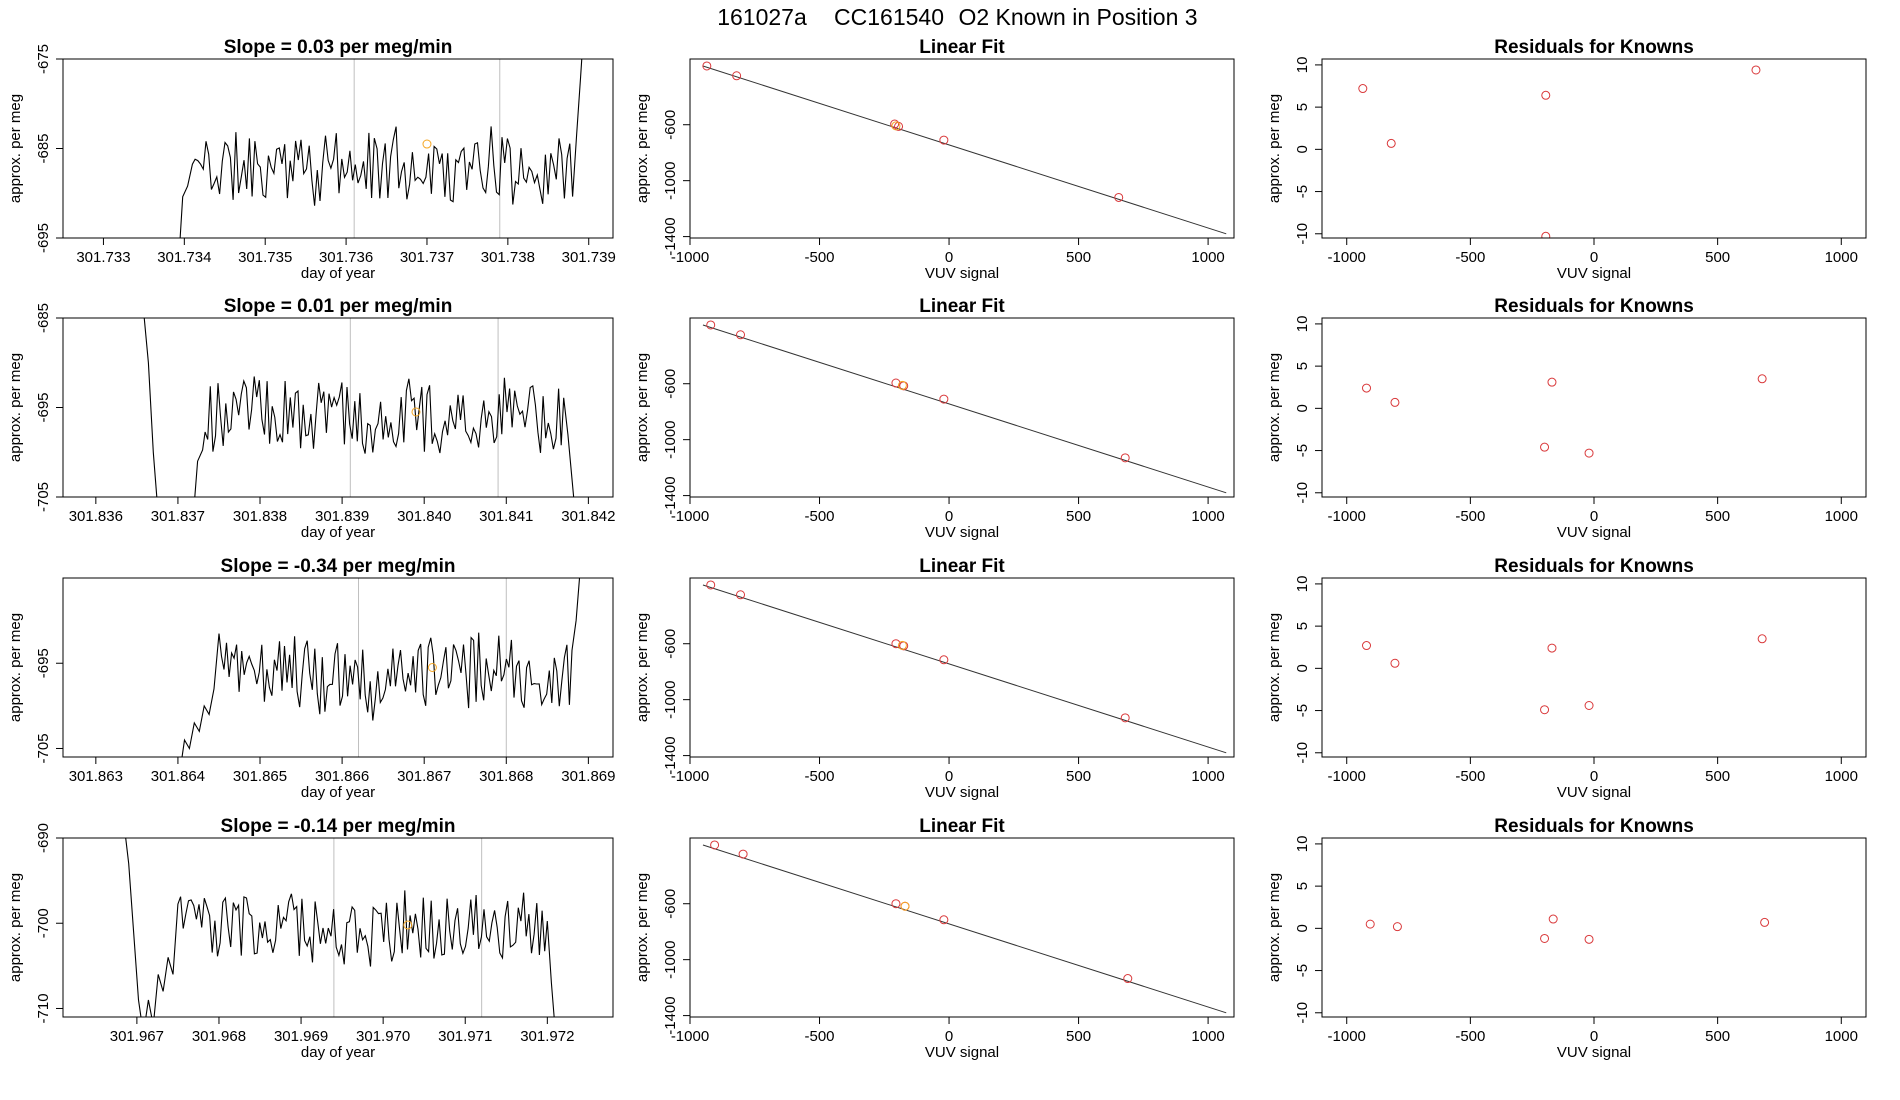 This screenshot has height=1100, width=1900. What do you see at coordinates (1302, 65) in the screenshot?
I see `y-tick-label: 10` at bounding box center [1302, 65].